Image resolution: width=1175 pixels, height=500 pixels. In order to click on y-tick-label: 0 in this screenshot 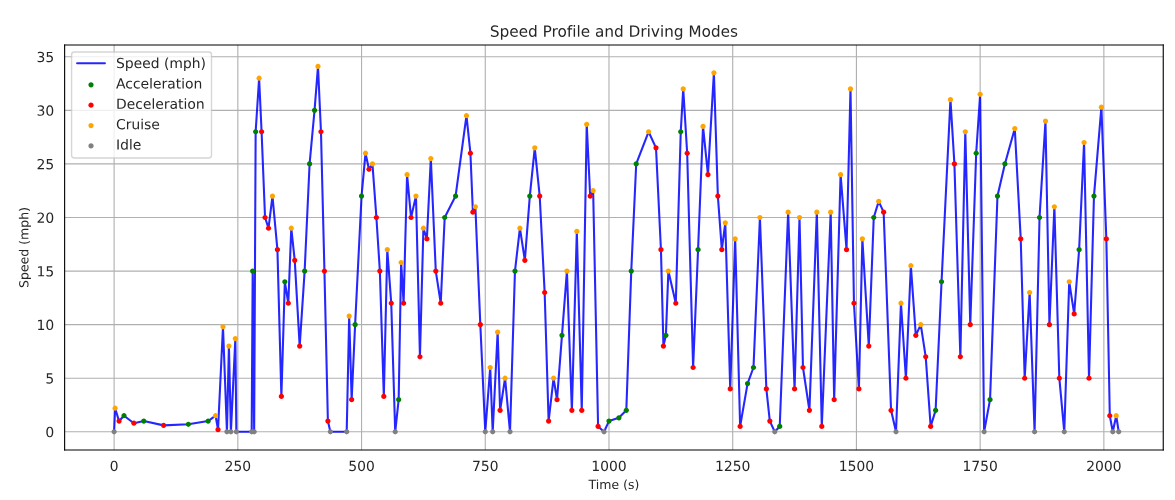, I will do `click(50, 432)`.